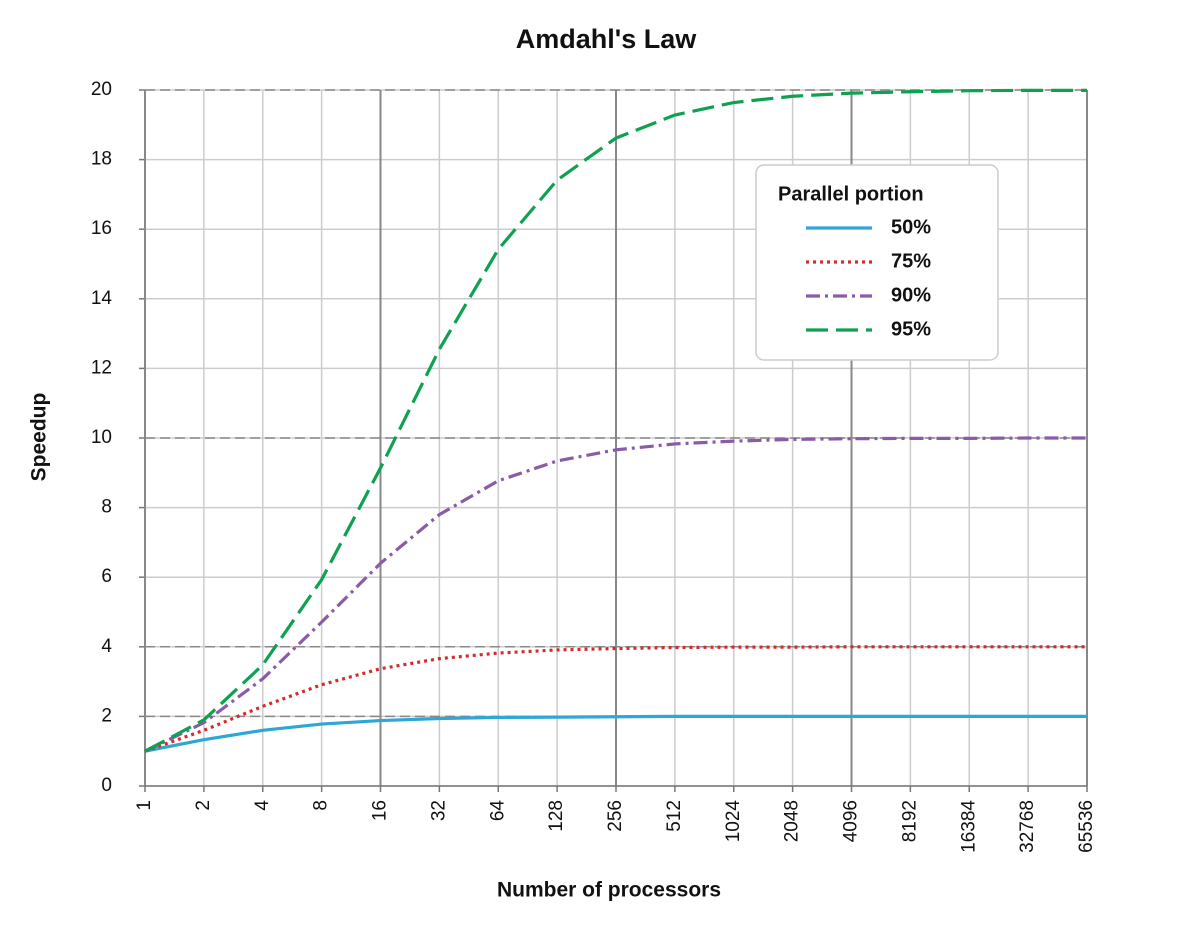  What do you see at coordinates (1086, 826) in the screenshot?
I see `x-tick-label: 65536` at bounding box center [1086, 826].